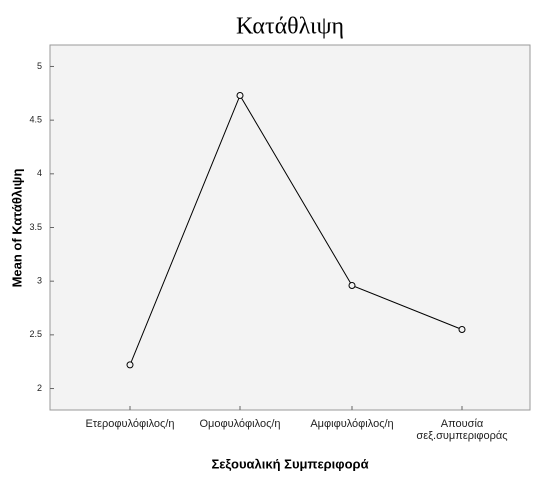 This screenshot has width=541, height=477. I want to click on y-tick-label: 5, so click(39, 66).